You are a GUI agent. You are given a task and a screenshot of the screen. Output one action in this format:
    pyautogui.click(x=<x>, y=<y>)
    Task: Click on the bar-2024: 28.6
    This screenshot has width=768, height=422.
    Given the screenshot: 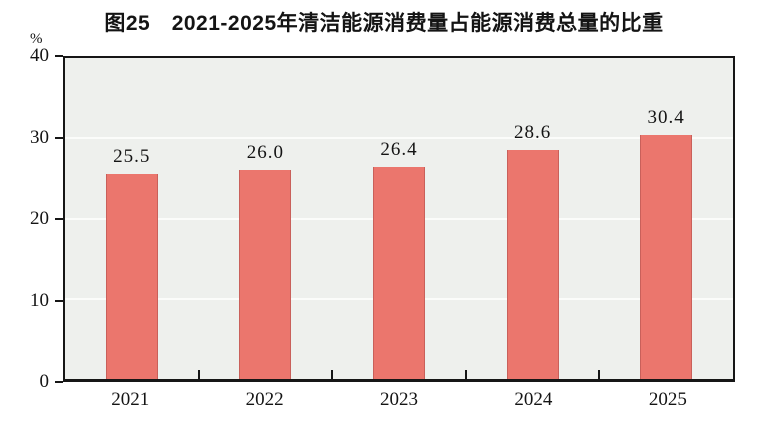 What is the action you would take?
    pyautogui.click(x=532, y=250)
    